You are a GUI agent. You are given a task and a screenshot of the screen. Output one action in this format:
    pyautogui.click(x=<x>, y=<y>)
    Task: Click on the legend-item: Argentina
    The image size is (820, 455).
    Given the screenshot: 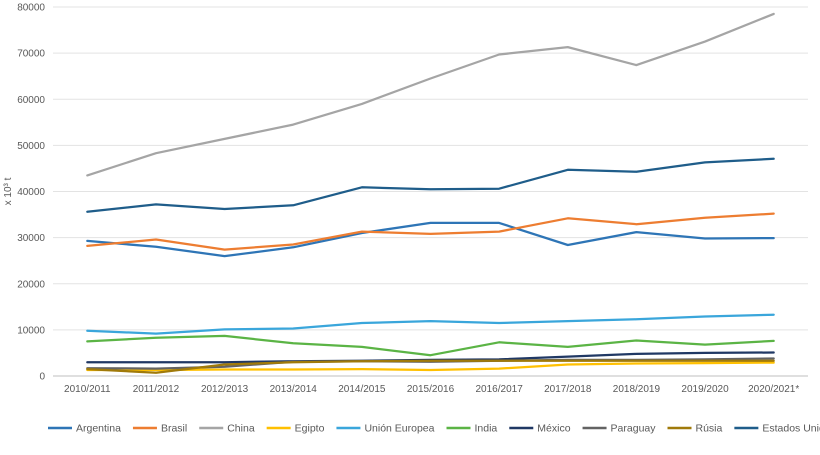 What is the action you would take?
    pyautogui.click(x=84, y=429)
    